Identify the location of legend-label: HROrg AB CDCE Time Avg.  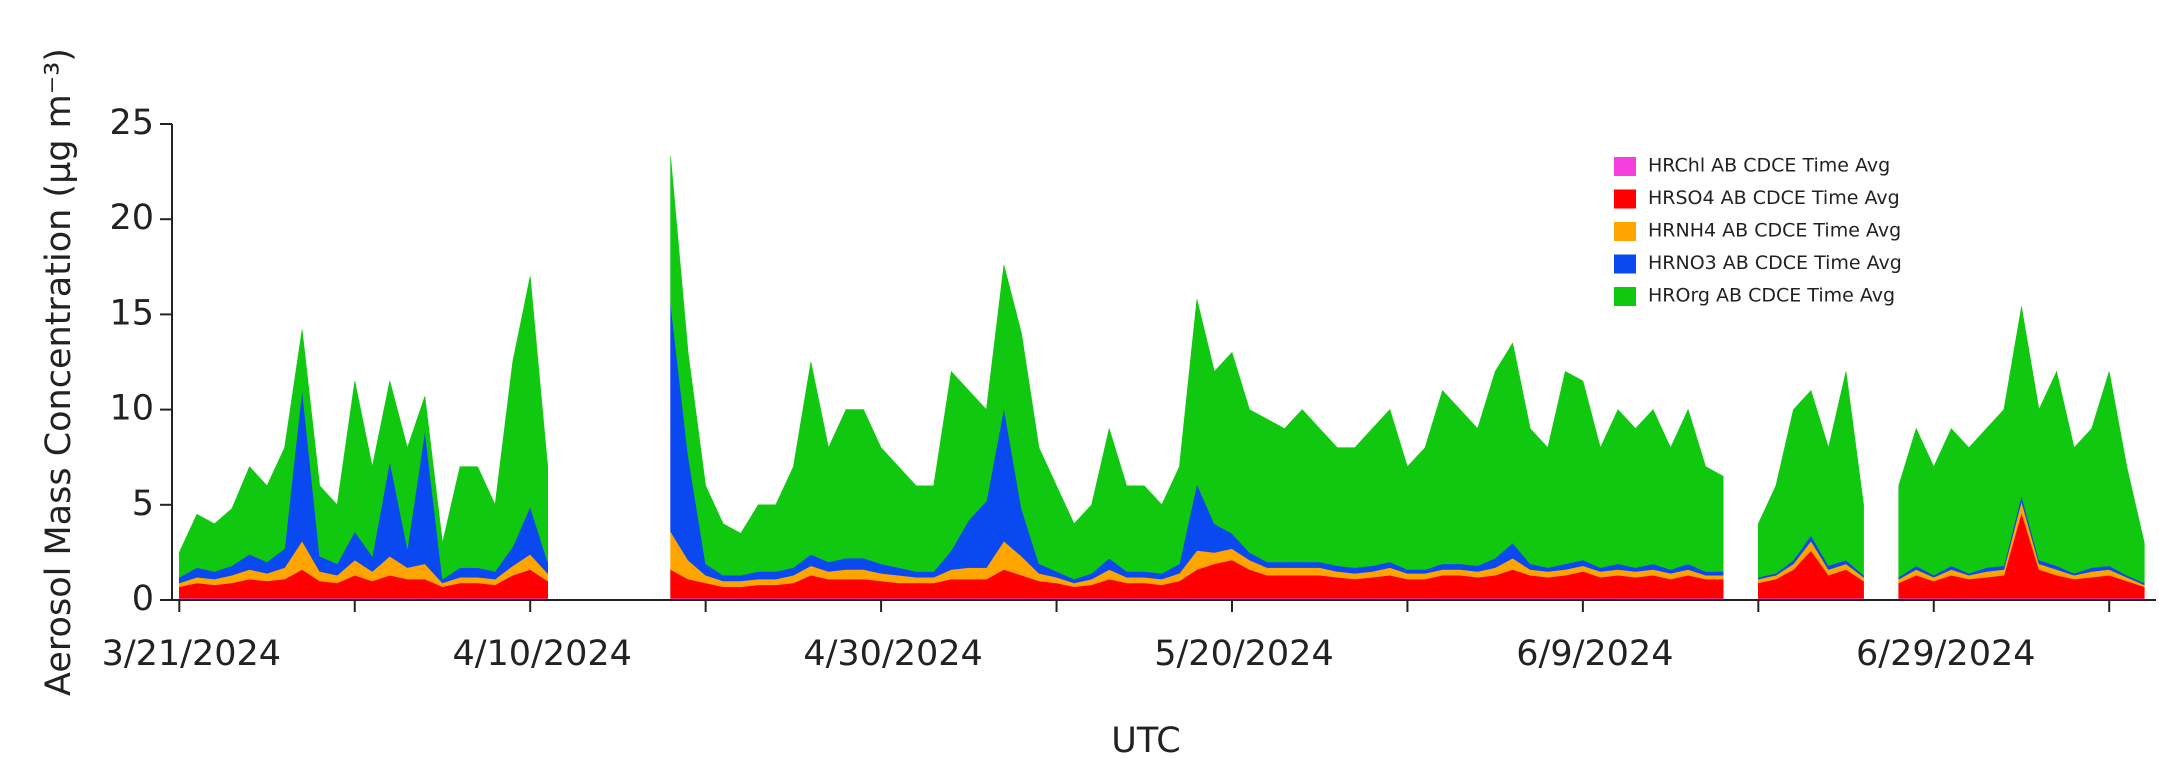
(1771, 296).